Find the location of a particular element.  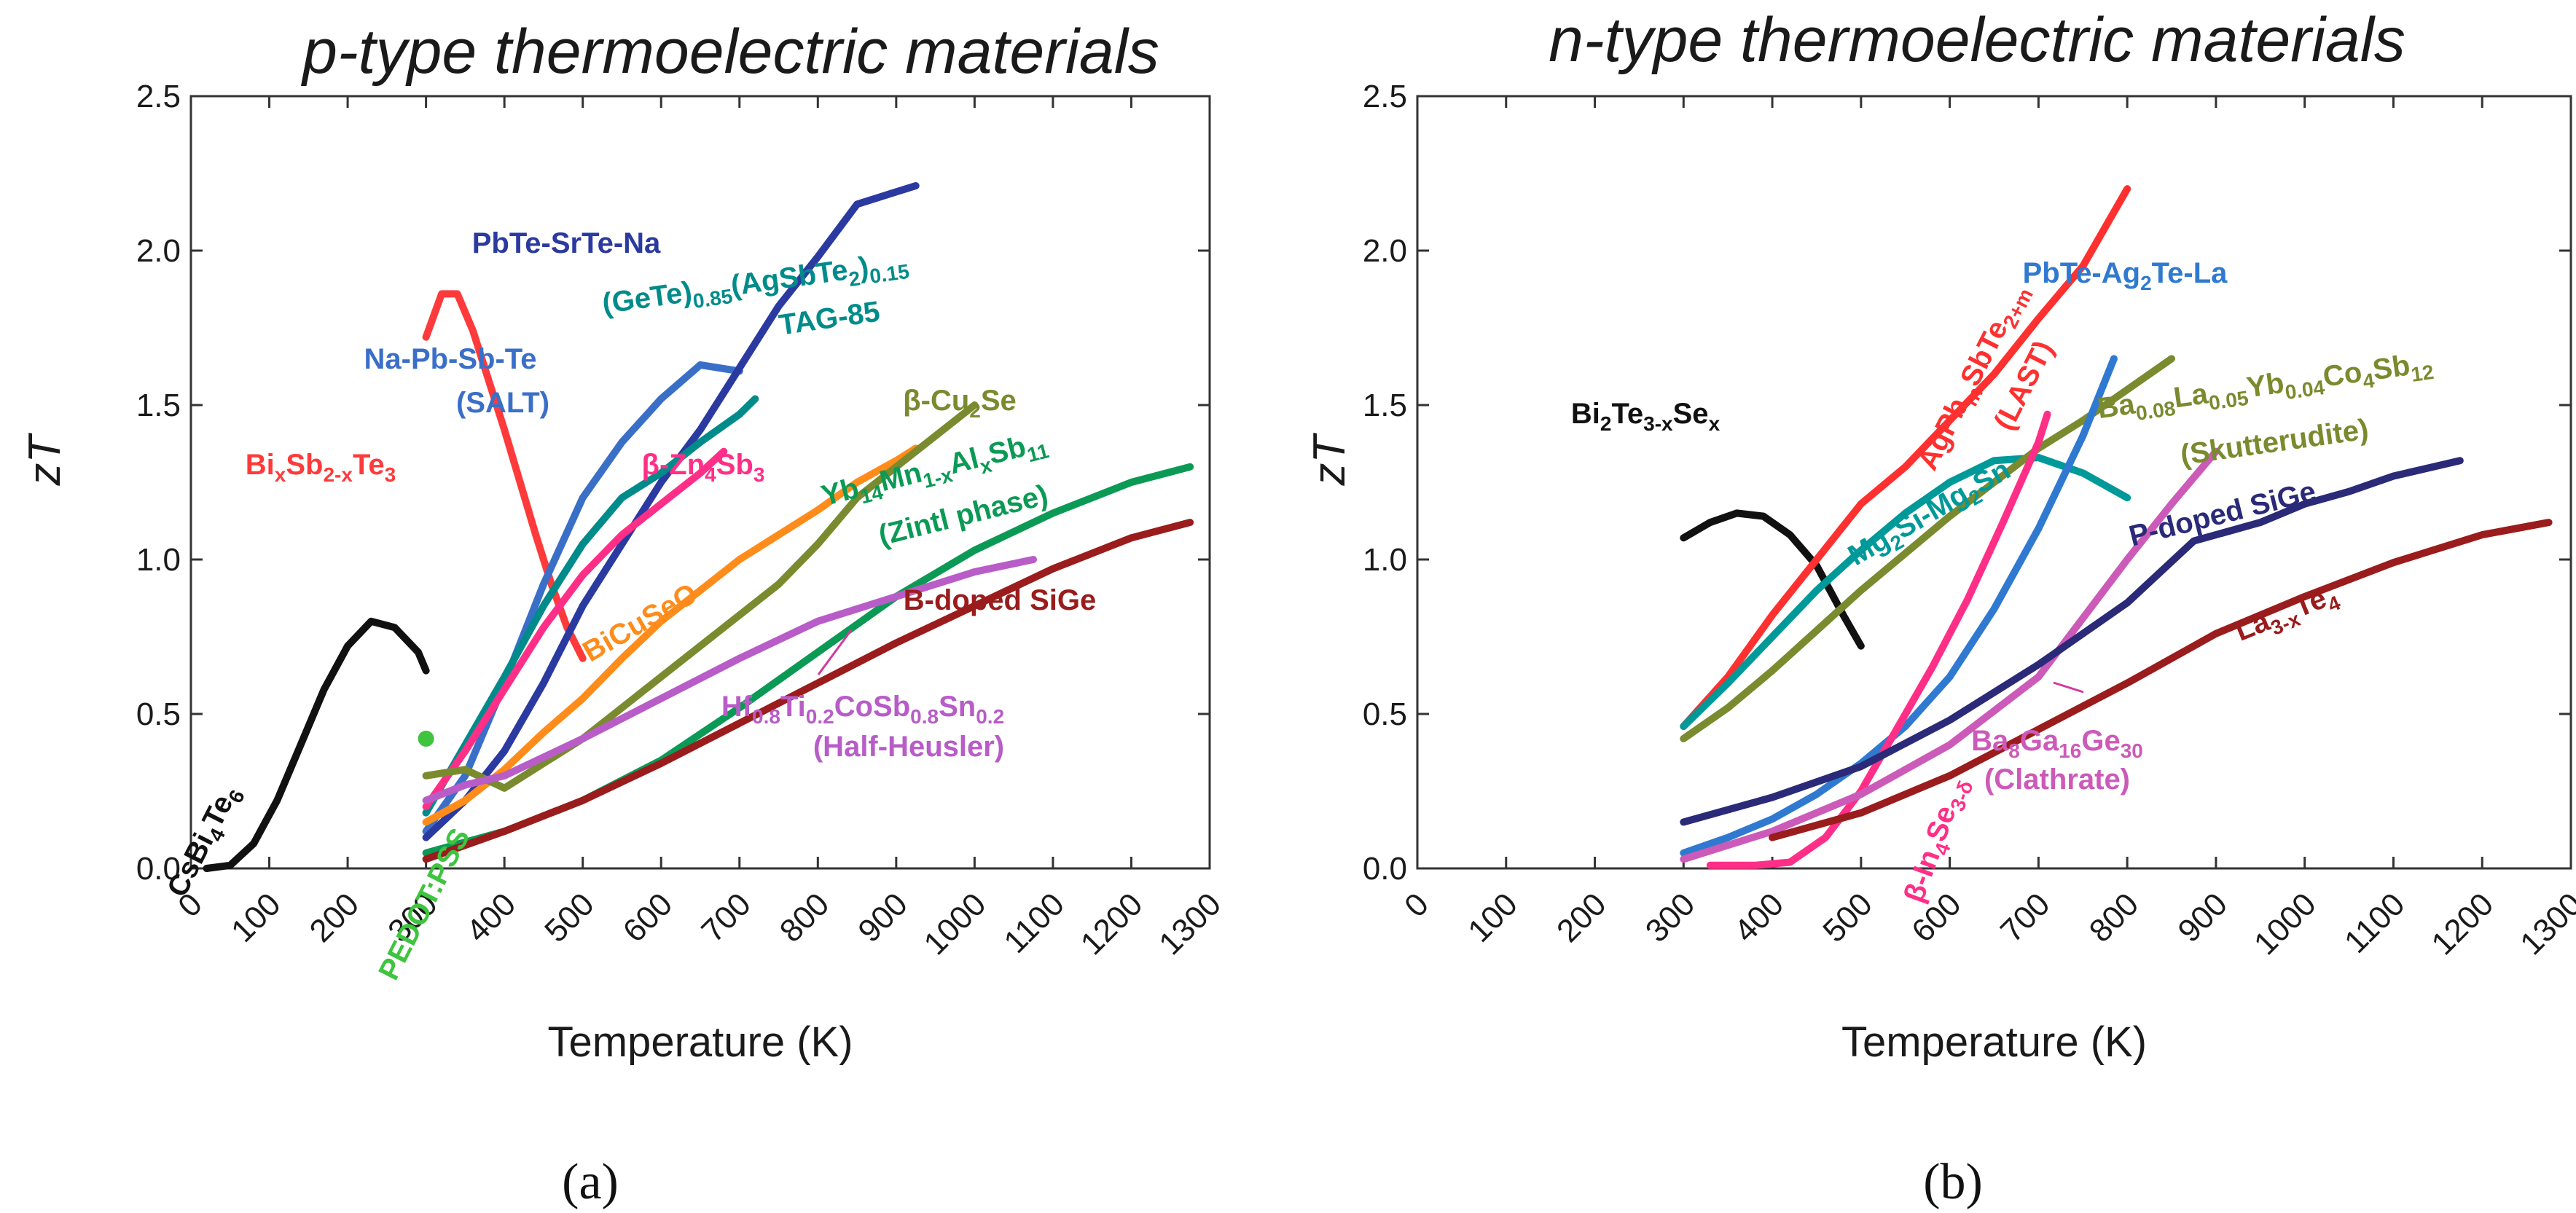

series-line-cu2se is located at coordinates (700, 596).